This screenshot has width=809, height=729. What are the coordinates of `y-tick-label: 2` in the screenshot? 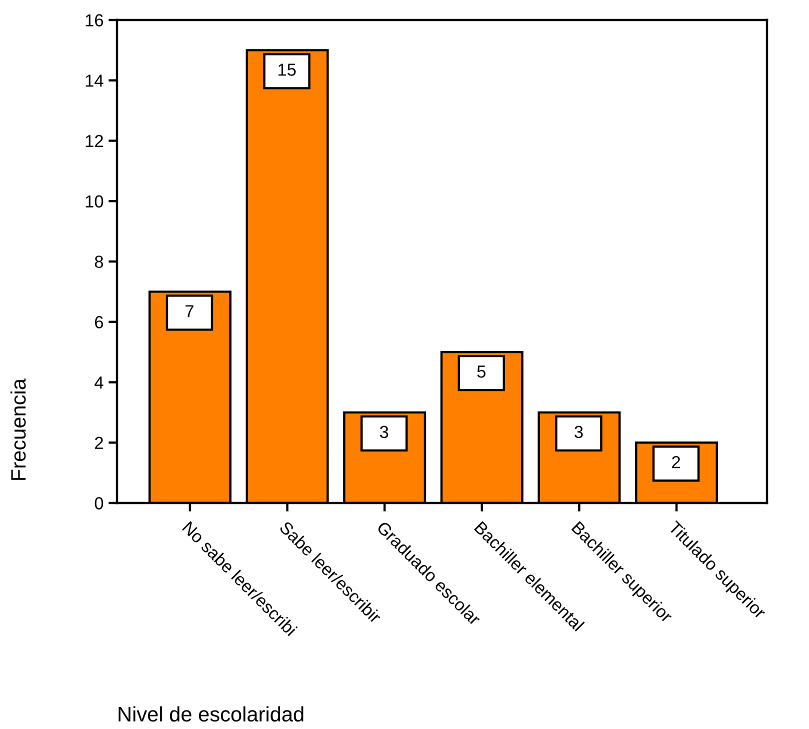 It's located at (99, 442).